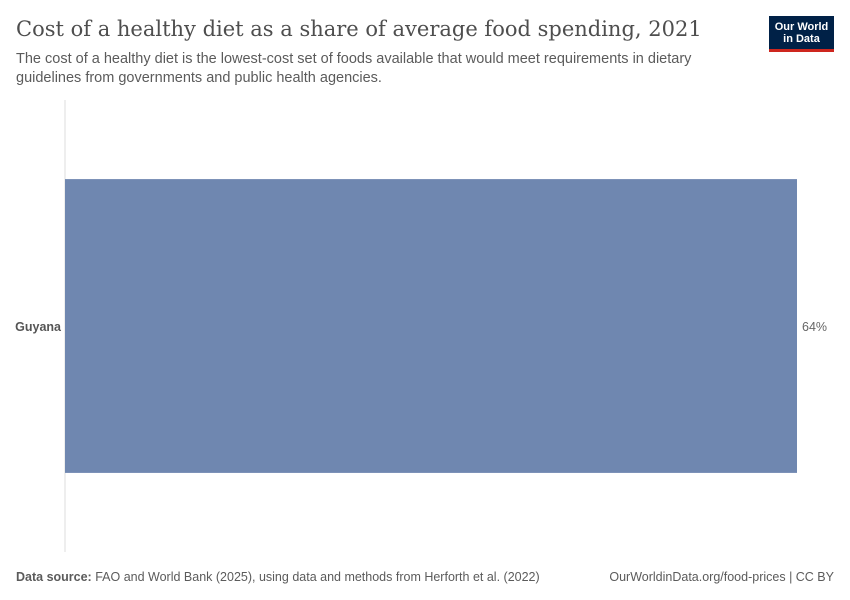 The width and height of the screenshot is (850, 600). What do you see at coordinates (801, 38) in the screenshot?
I see `logo-line-2: in Data` at bounding box center [801, 38].